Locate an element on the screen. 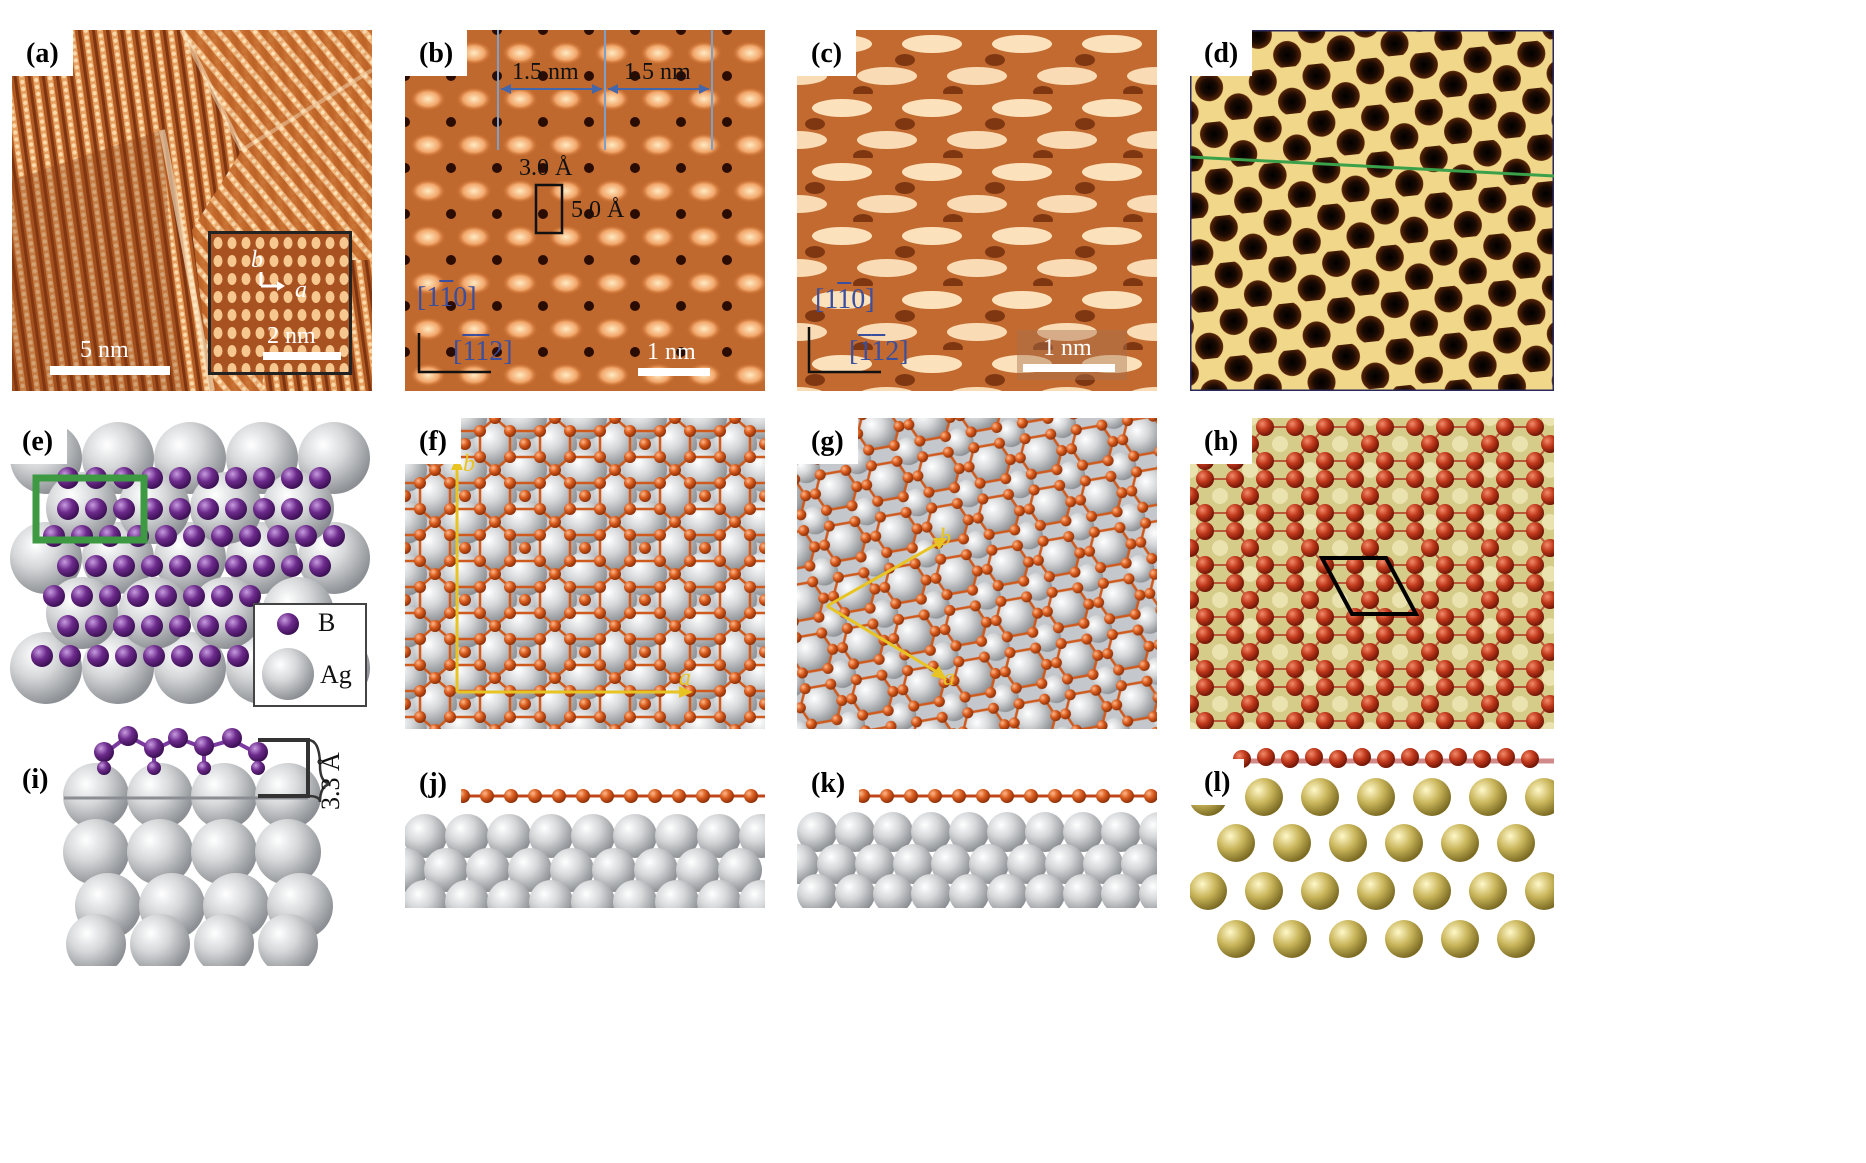  side-view-j is located at coordinates (585, 834).